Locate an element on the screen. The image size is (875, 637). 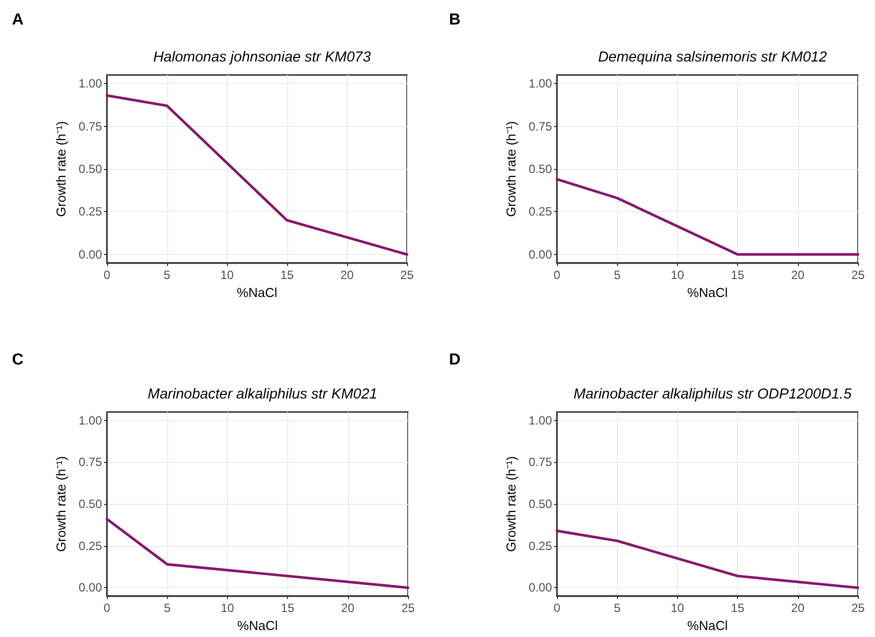
chart-title: Marinobacter alkaliphilus str KM021 is located at coordinates (263, 394).